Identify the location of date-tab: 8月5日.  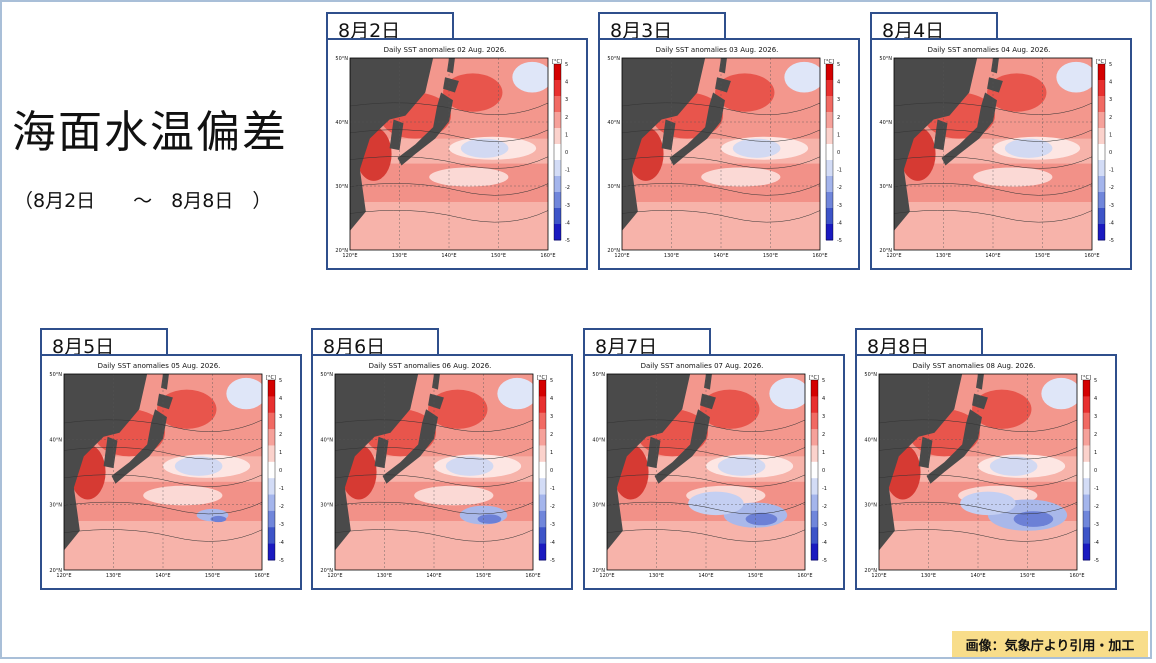
(104, 343).